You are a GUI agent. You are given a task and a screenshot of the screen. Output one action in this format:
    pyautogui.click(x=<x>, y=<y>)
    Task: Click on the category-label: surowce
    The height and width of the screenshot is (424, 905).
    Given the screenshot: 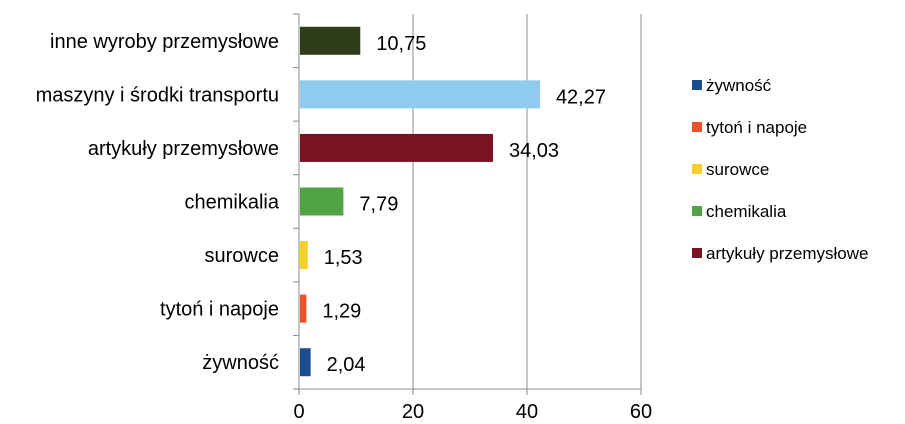 What is the action you would take?
    pyautogui.click(x=242, y=256)
    